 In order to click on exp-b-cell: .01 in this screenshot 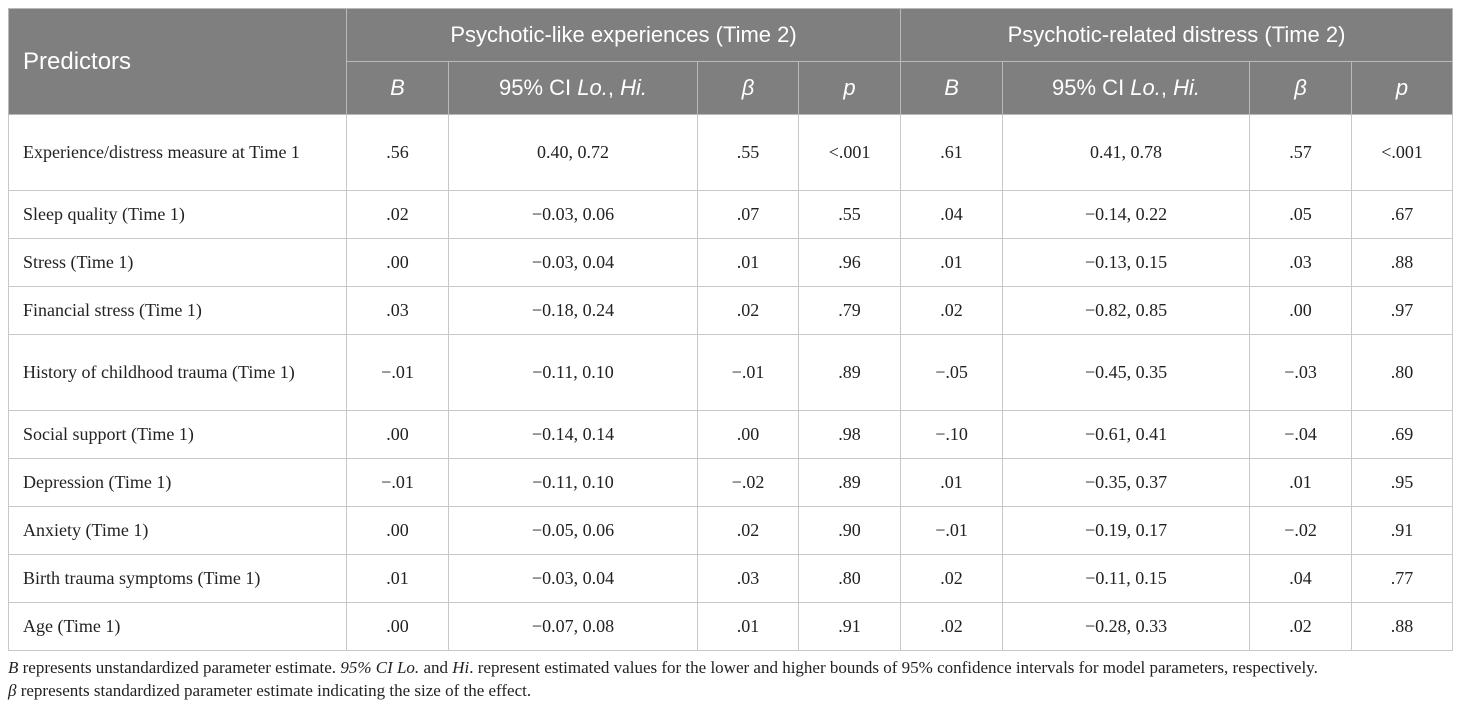, I will do `click(397, 578)`.